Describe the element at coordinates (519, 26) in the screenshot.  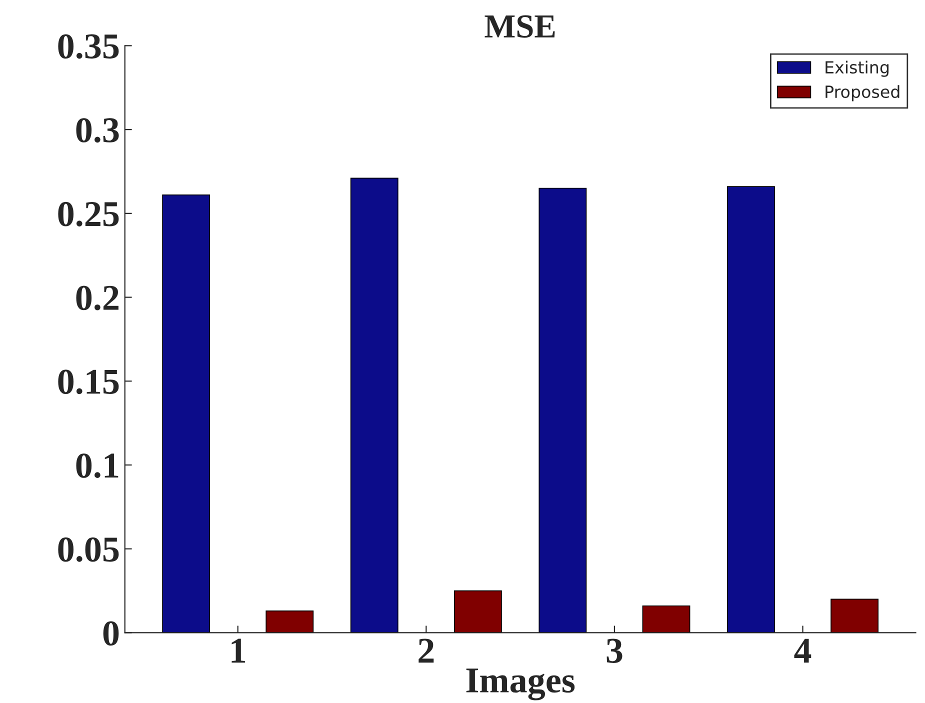
I see `chart-title: MSE` at that location.